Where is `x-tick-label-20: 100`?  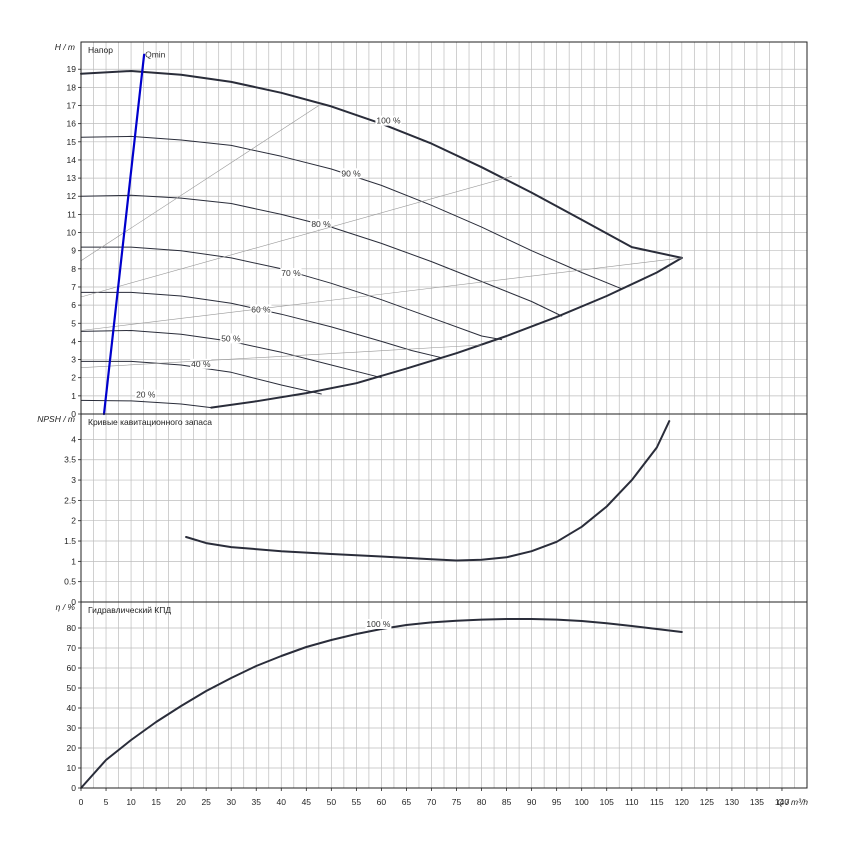 x-tick-label-20: 100 is located at coordinates (582, 802).